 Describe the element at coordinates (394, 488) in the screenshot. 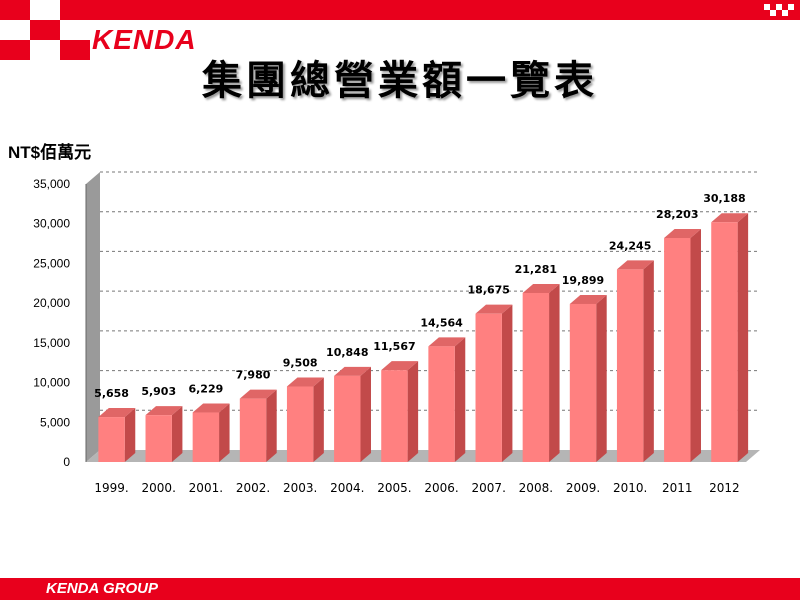

I see `x-tick-label: 2005.` at that location.